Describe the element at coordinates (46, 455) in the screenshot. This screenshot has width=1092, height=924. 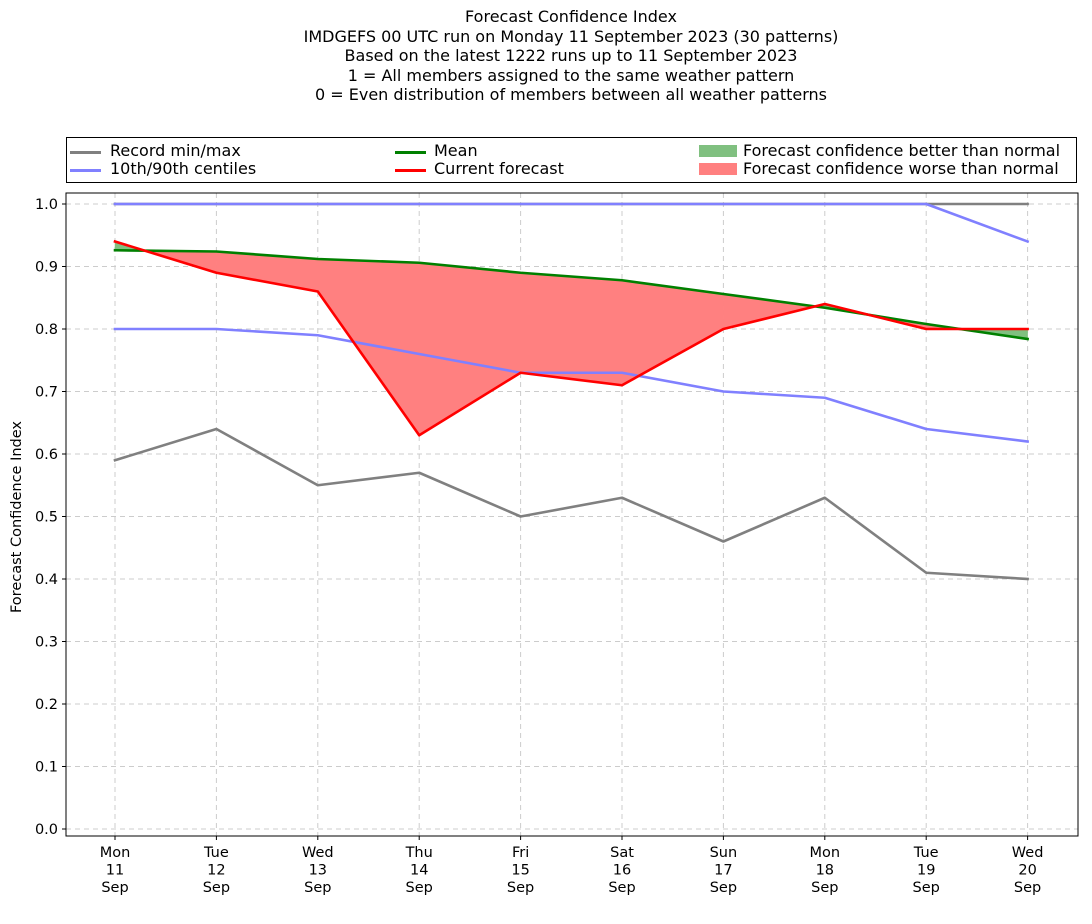
I see `y-tick-label: 0.6` at that location.